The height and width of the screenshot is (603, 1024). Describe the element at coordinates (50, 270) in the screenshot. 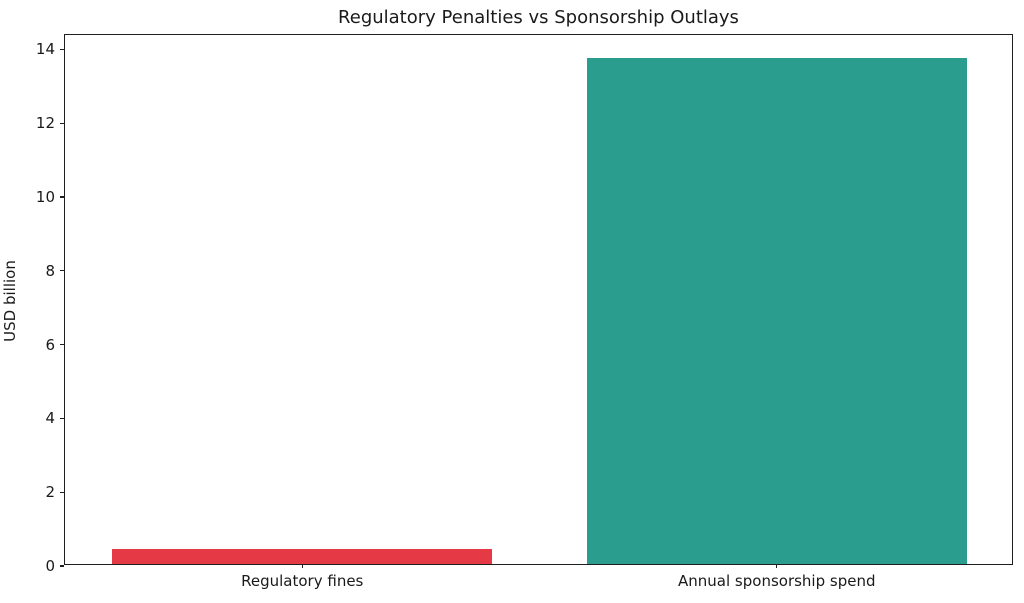

I see `y-tick-label: 8` at that location.